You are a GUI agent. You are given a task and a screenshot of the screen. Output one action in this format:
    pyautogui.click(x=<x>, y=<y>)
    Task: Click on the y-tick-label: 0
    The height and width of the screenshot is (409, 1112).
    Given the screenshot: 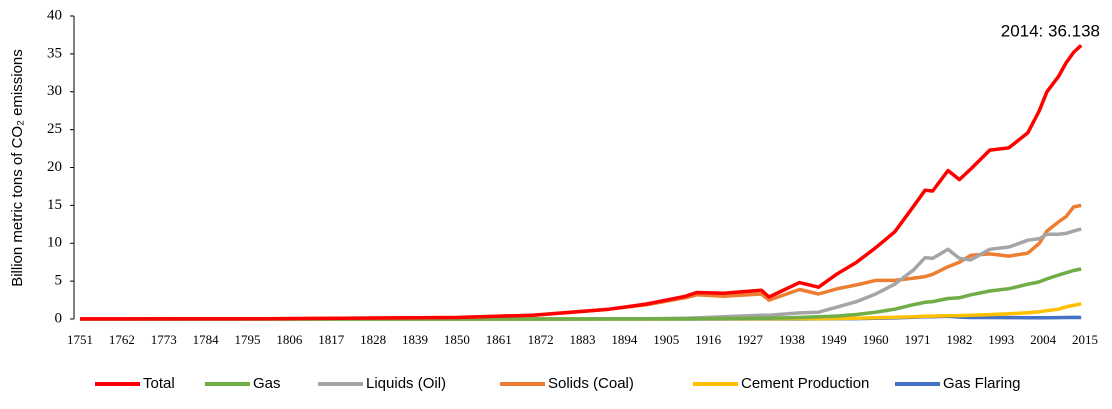 What is the action you would take?
    pyautogui.click(x=59, y=318)
    